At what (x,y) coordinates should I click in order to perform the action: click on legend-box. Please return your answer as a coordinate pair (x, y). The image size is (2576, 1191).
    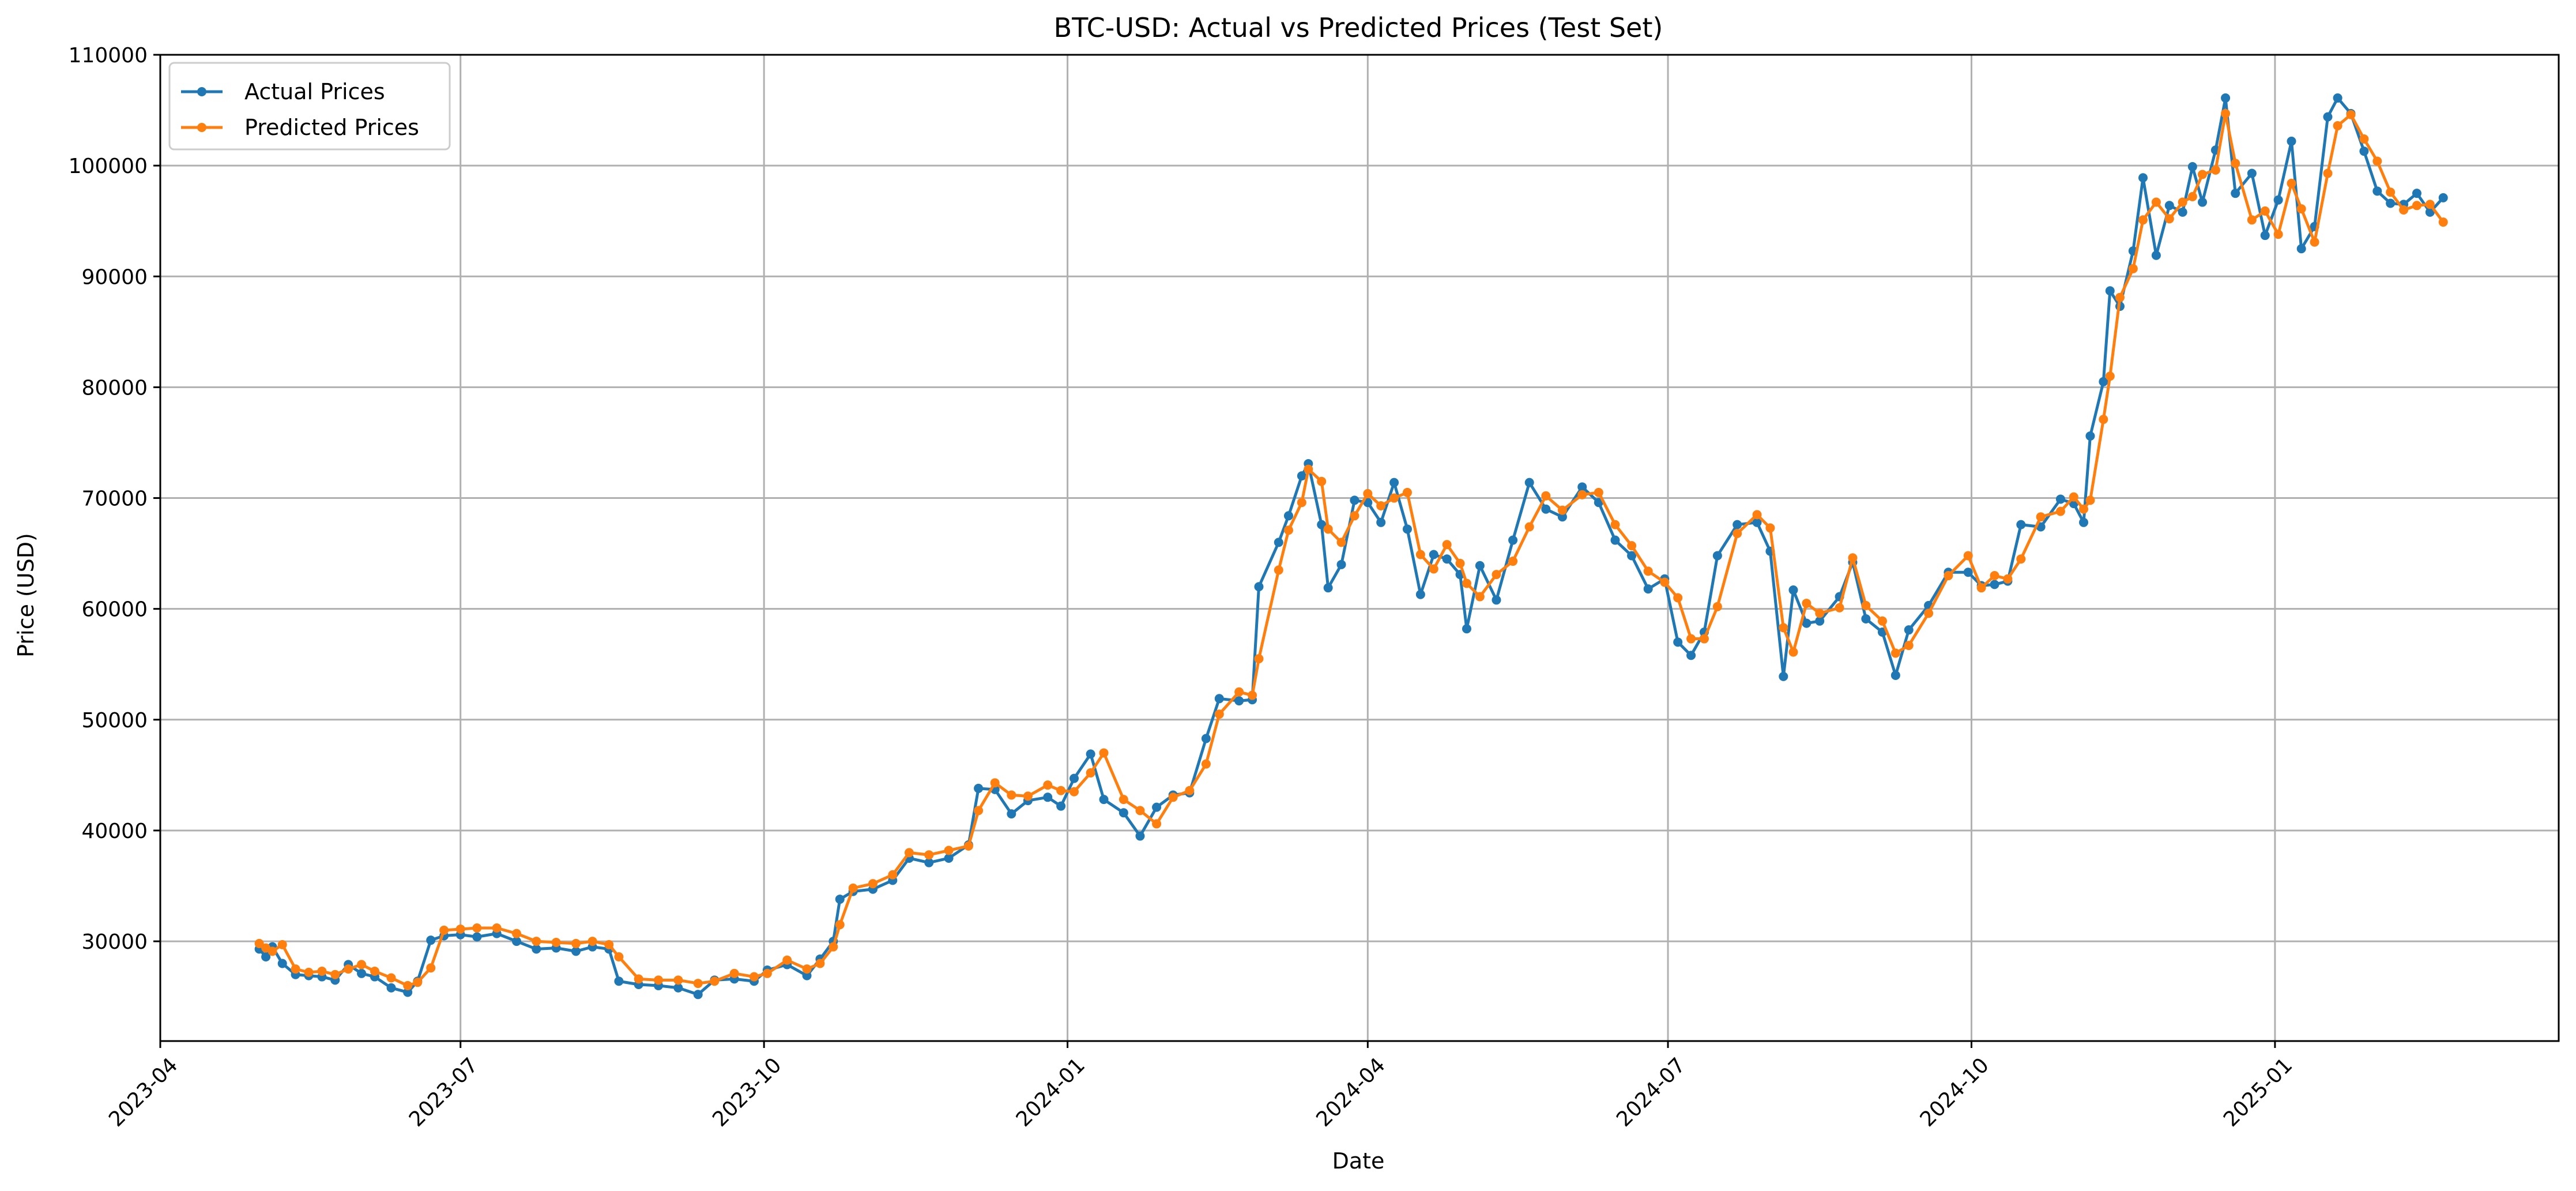
    Looking at the image, I should click on (309, 106).